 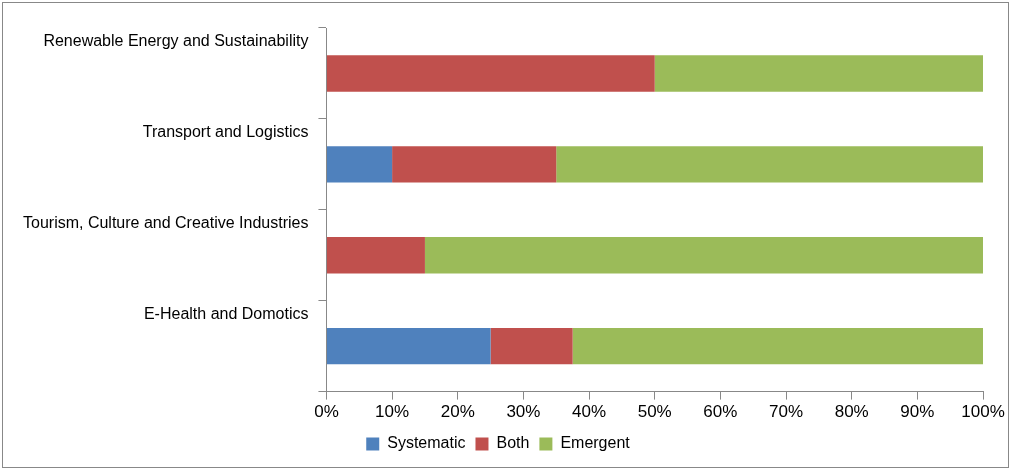 I want to click on x-tick-label: 0%, so click(x=326, y=412).